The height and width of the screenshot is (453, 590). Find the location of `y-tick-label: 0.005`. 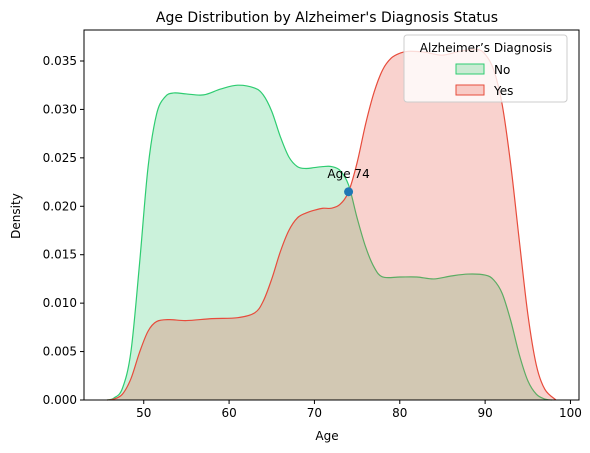

y-tick-label: 0.005 is located at coordinates (60, 352).